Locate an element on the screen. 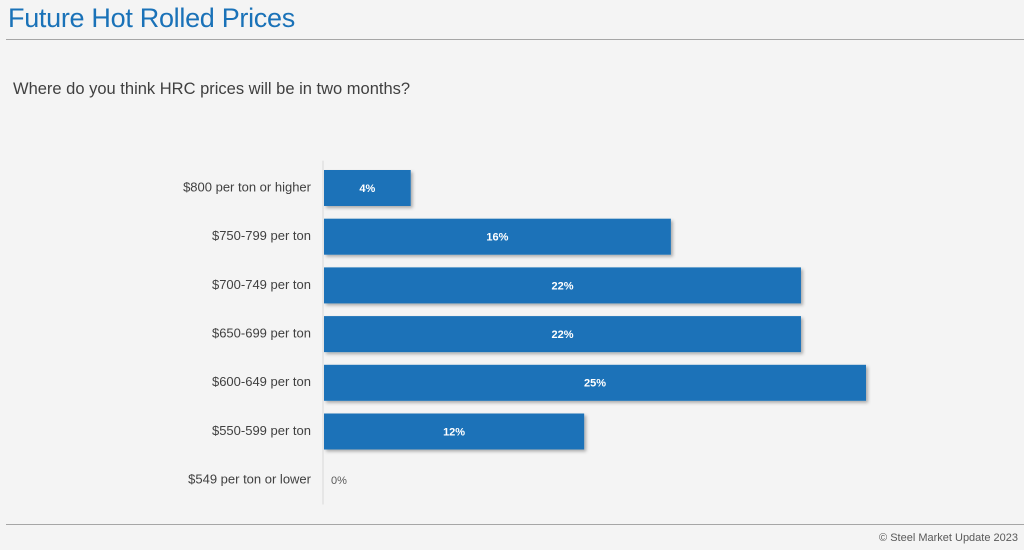  page-title: Future Hot Rolled Prices is located at coordinates (151, 18).